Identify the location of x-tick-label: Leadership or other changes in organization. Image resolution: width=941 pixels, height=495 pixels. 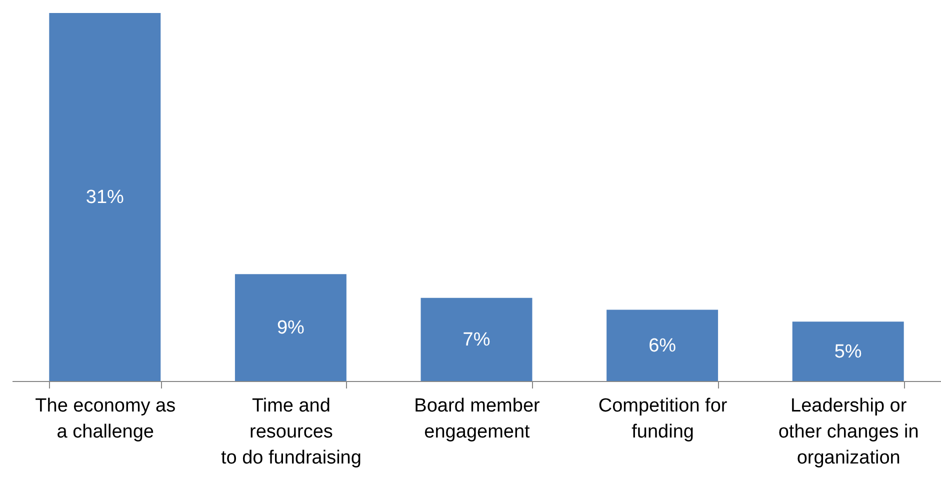
(848, 432).